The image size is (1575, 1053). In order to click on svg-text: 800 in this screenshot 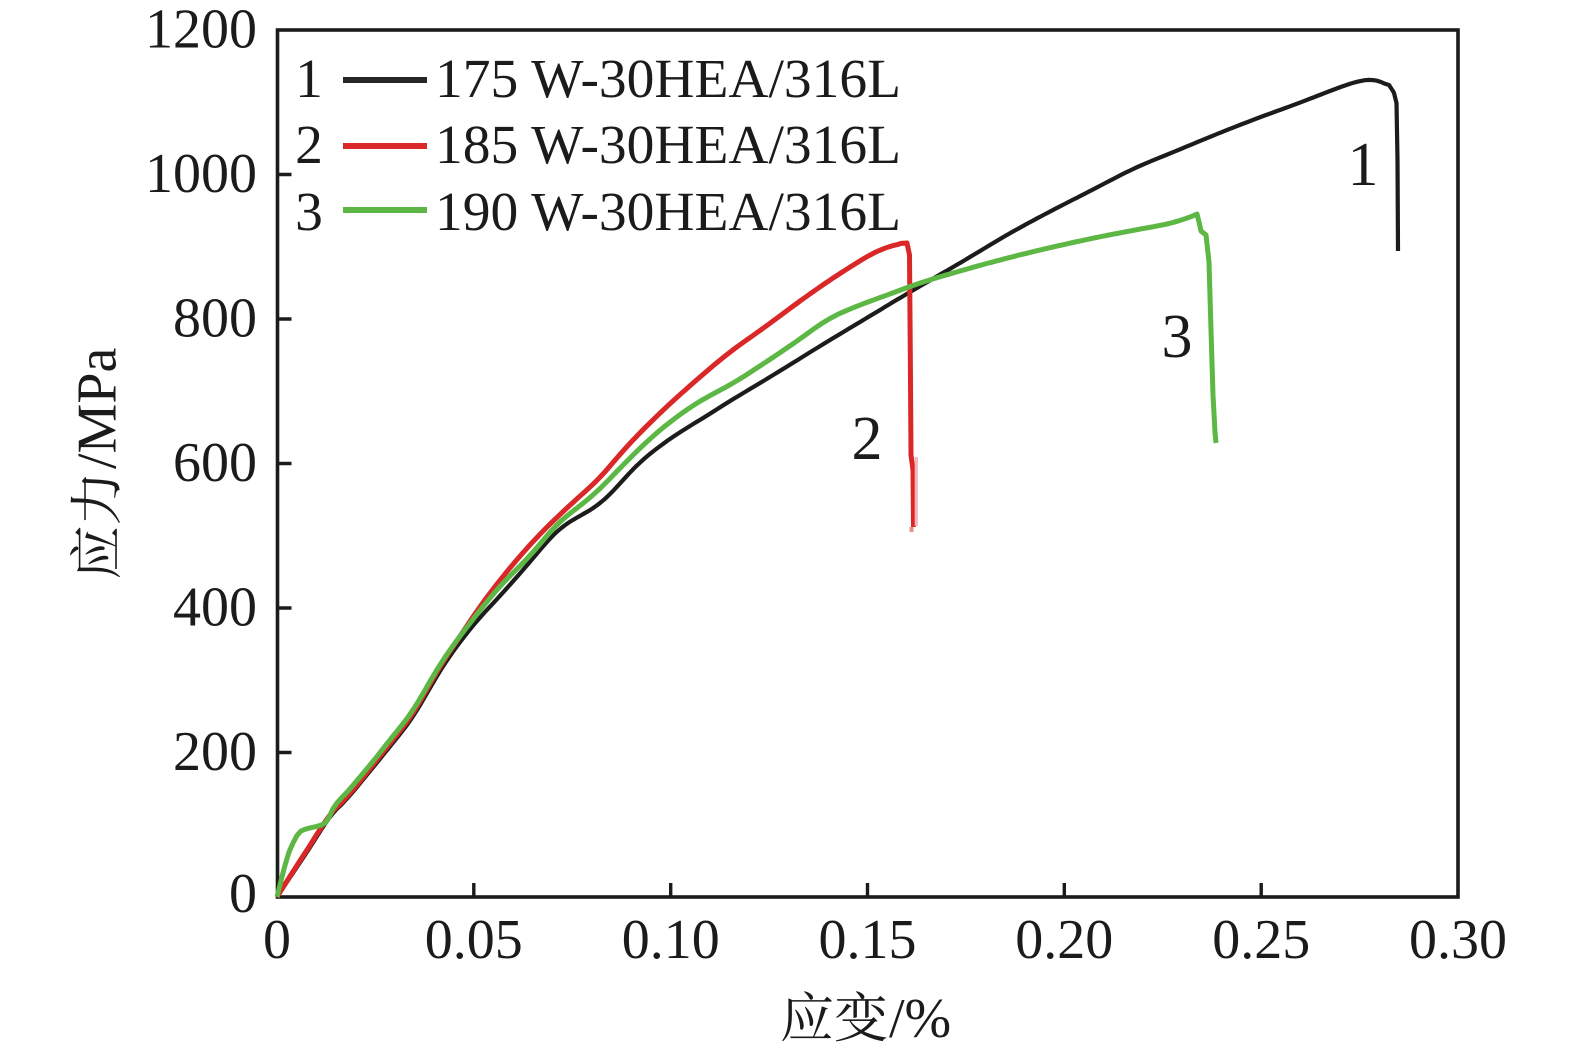, I will do `click(215, 319)`.